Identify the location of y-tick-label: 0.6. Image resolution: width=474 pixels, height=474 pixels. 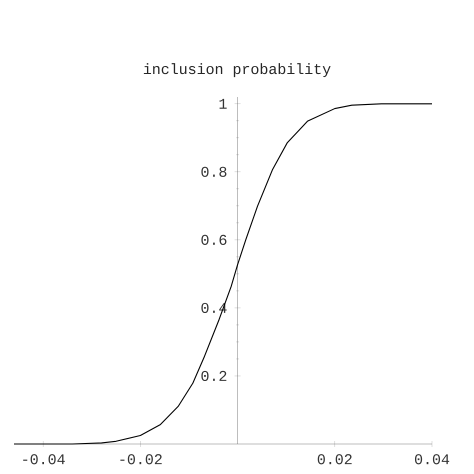
(213, 239).